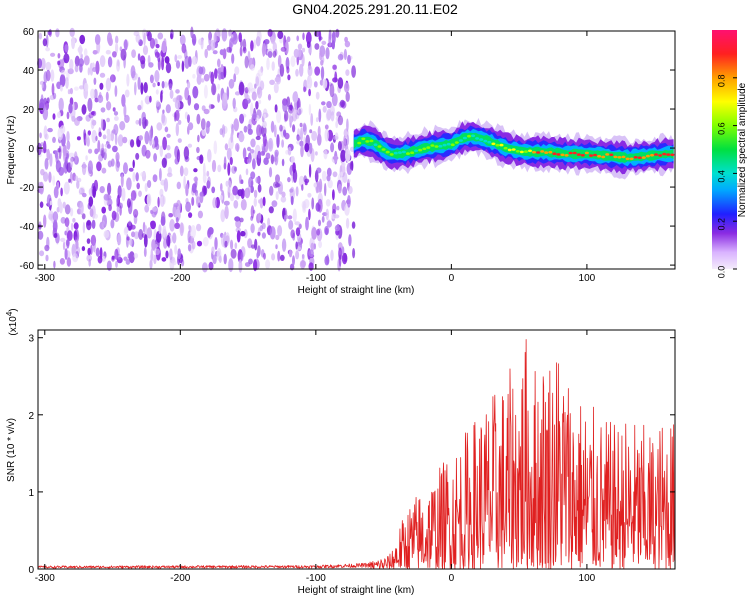 This screenshot has height=600, width=750. I want to click on y-tick-label: 0, so click(31, 570).